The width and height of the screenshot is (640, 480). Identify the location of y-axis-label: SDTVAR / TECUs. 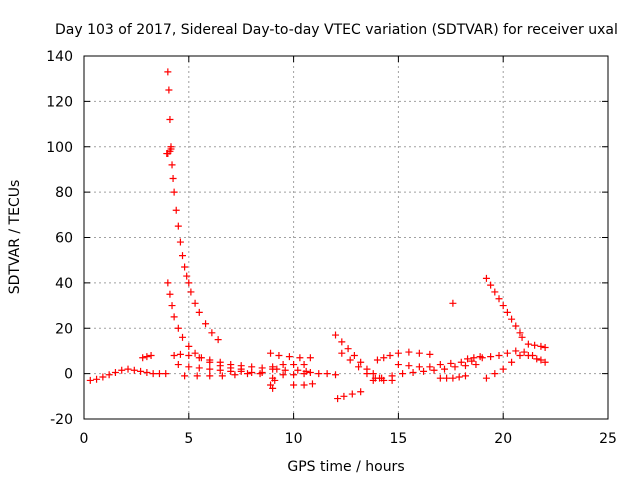
(15, 237).